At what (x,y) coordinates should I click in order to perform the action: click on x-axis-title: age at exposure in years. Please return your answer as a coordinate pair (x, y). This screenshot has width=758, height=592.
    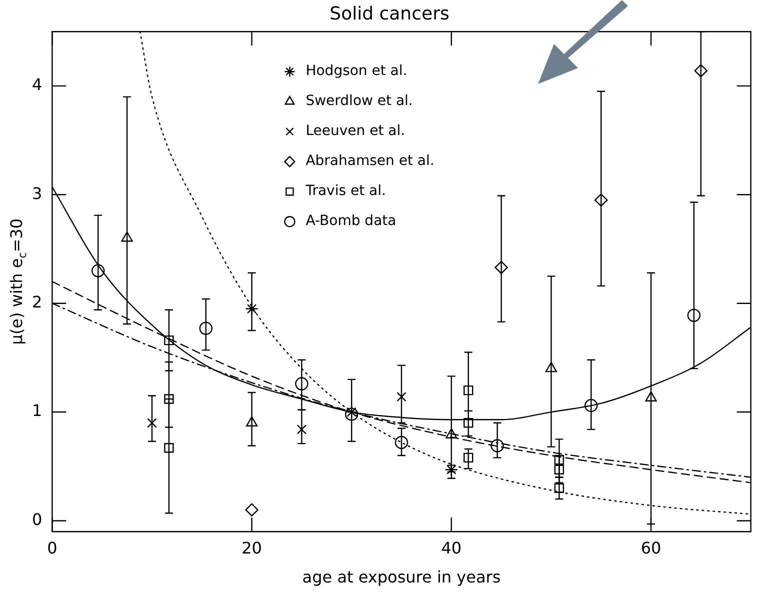
    Looking at the image, I should click on (401, 577).